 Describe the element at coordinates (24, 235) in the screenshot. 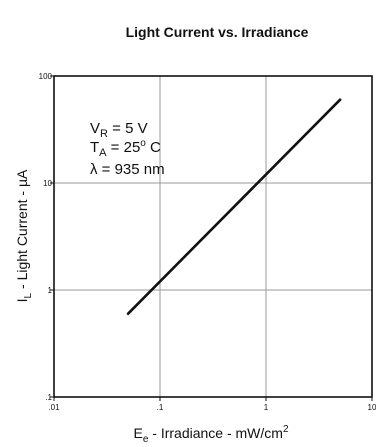

I see `y-axis-label: IL - Light Current - µA` at that location.